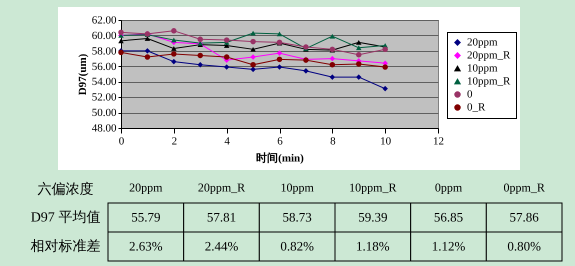  What do you see at coordinates (373, 187) in the screenshot?
I see `x-tick-label: 10ppm_R` at bounding box center [373, 187].